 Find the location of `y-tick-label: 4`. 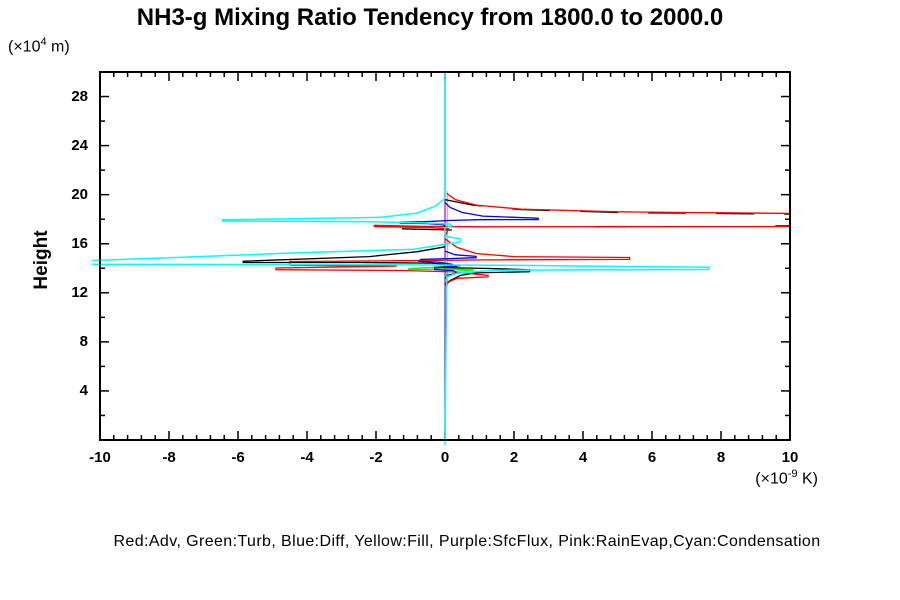

y-tick-label: 4 is located at coordinates (83, 390).